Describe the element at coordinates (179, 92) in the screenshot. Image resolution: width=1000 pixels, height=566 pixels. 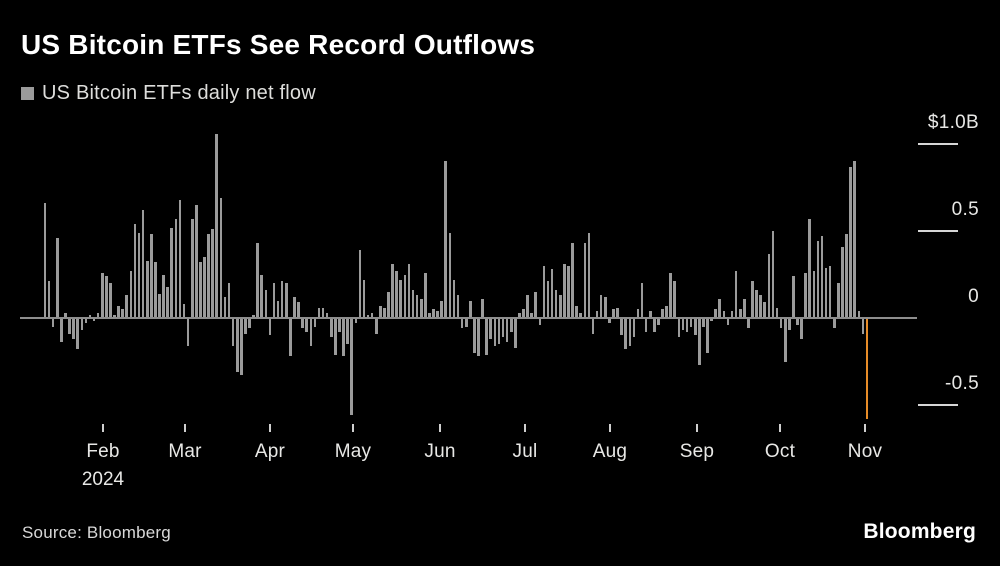
I see `legend-label: US Bitcoin ETFs daily net flow` at that location.